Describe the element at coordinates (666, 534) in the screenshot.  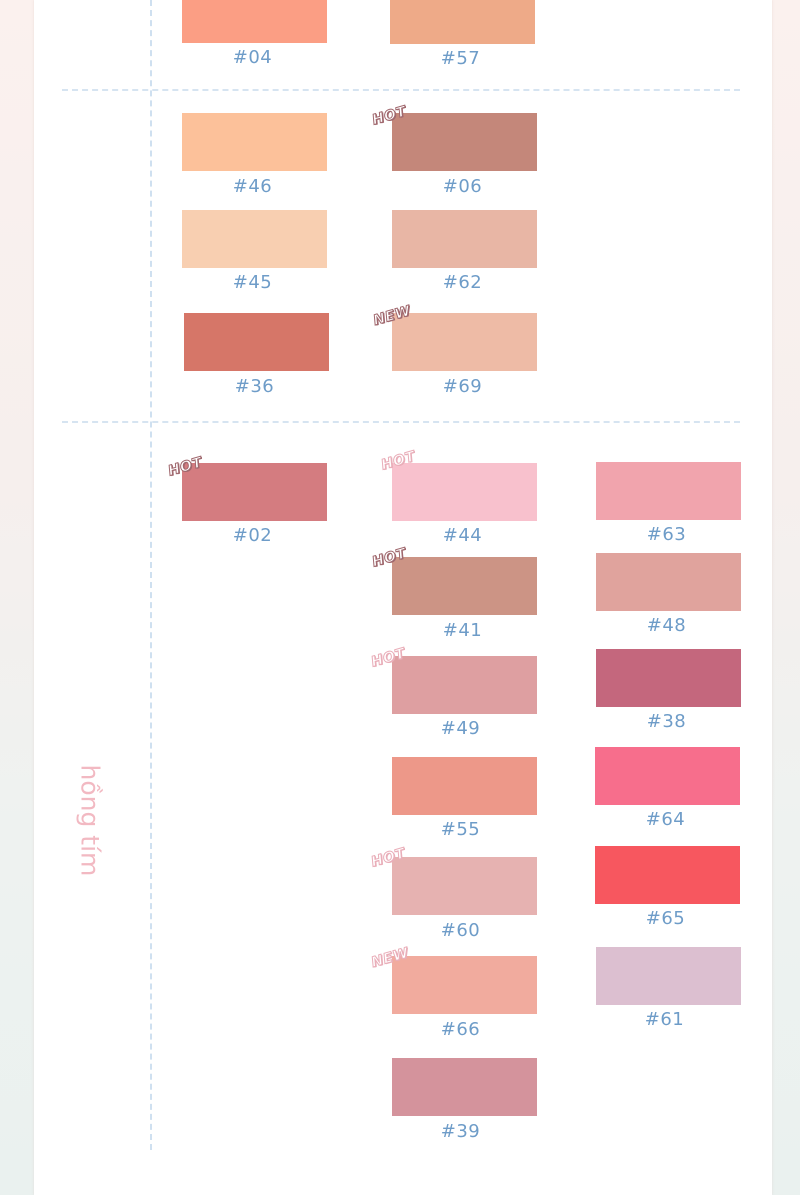
I see `swatch-label-63: #63` at that location.